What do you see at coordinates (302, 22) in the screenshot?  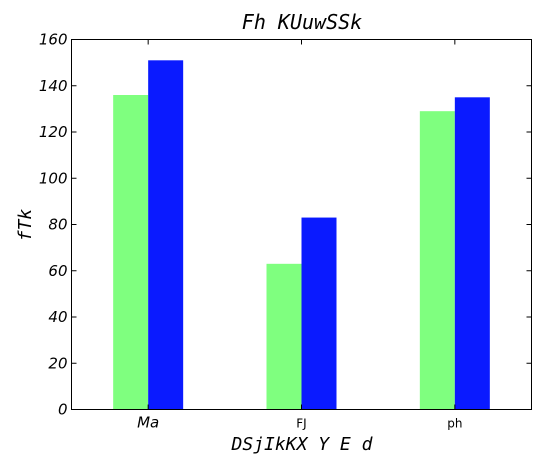 I see `chart-title: Fh KUuwSSk` at bounding box center [302, 22].